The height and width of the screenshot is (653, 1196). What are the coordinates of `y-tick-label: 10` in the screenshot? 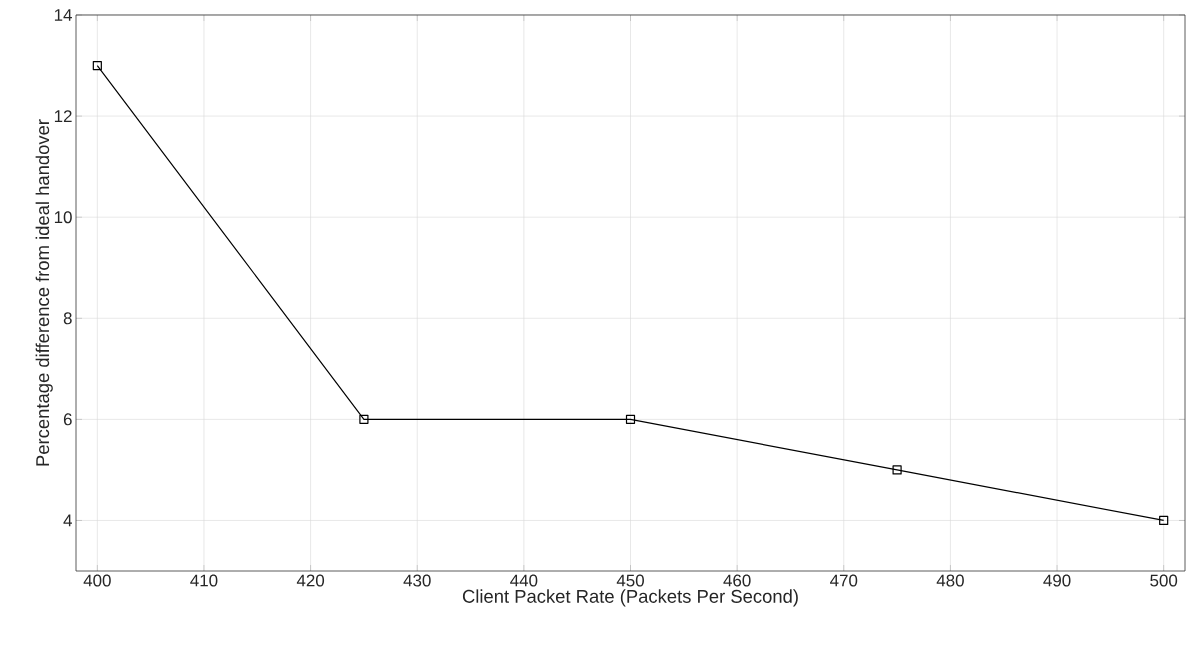 It's located at (63, 217).